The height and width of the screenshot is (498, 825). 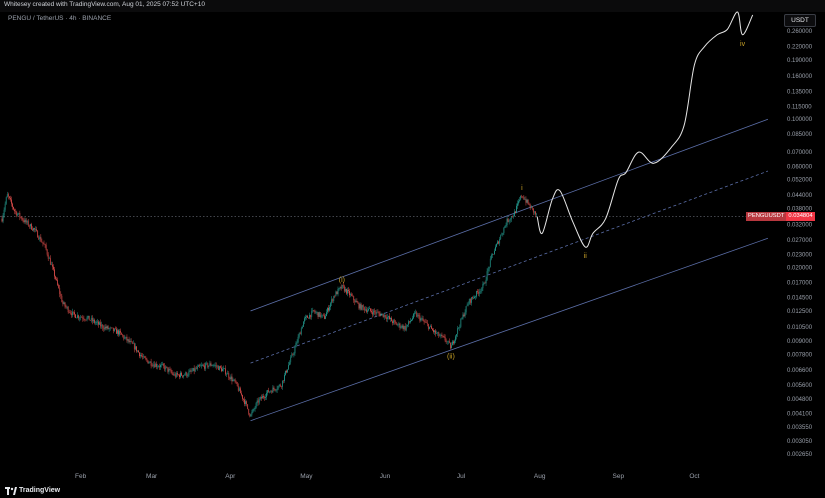 I want to click on y-tick-label: 0.004100, so click(x=800, y=415).